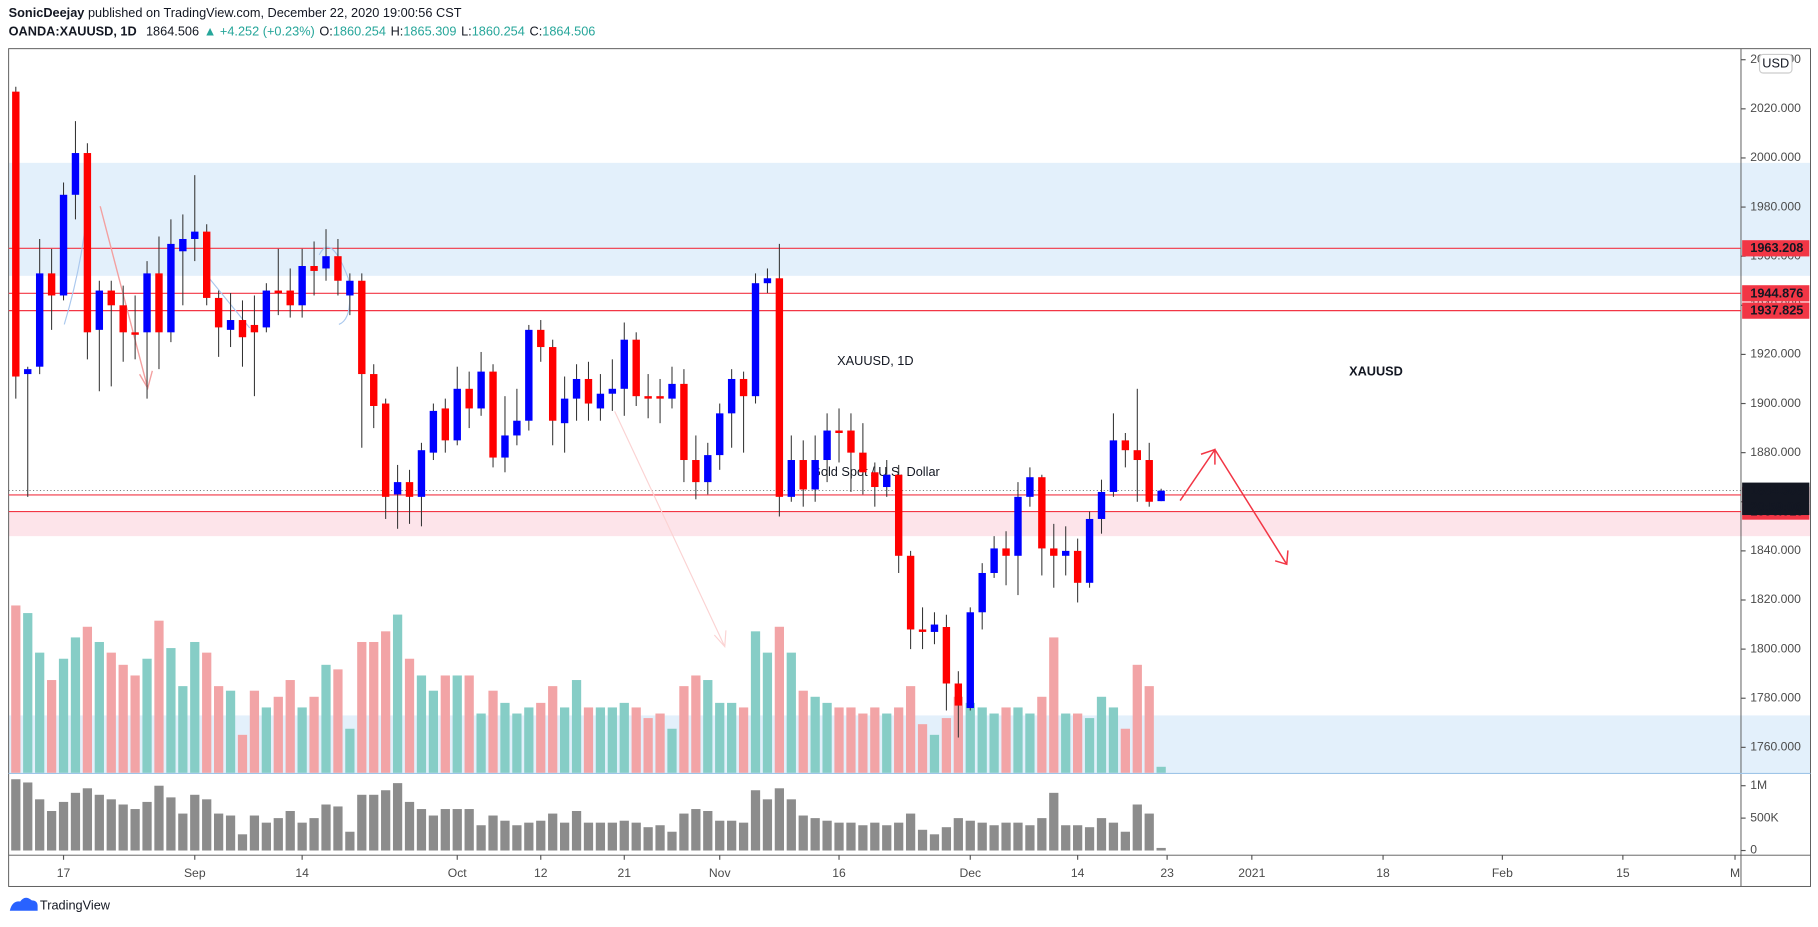 This screenshot has width=1818, height=927. What do you see at coordinates (1753, 850) in the screenshot?
I see `y2-tick-label: 0` at bounding box center [1753, 850].